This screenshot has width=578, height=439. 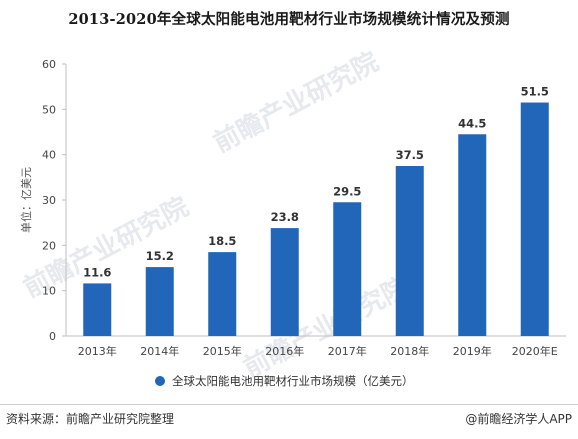 I want to click on y-tick-label: 20, so click(x=49, y=245).